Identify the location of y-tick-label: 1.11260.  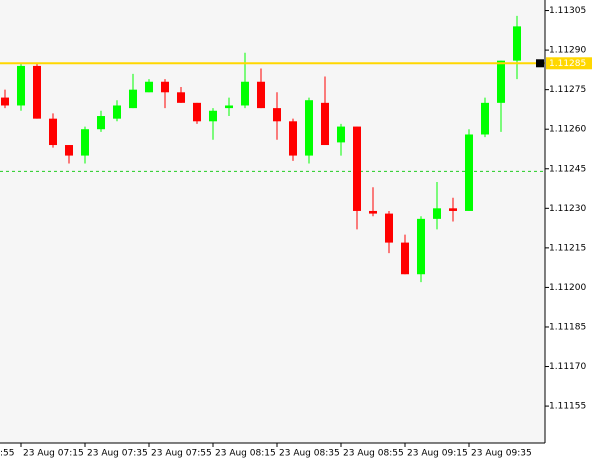
(567, 130).